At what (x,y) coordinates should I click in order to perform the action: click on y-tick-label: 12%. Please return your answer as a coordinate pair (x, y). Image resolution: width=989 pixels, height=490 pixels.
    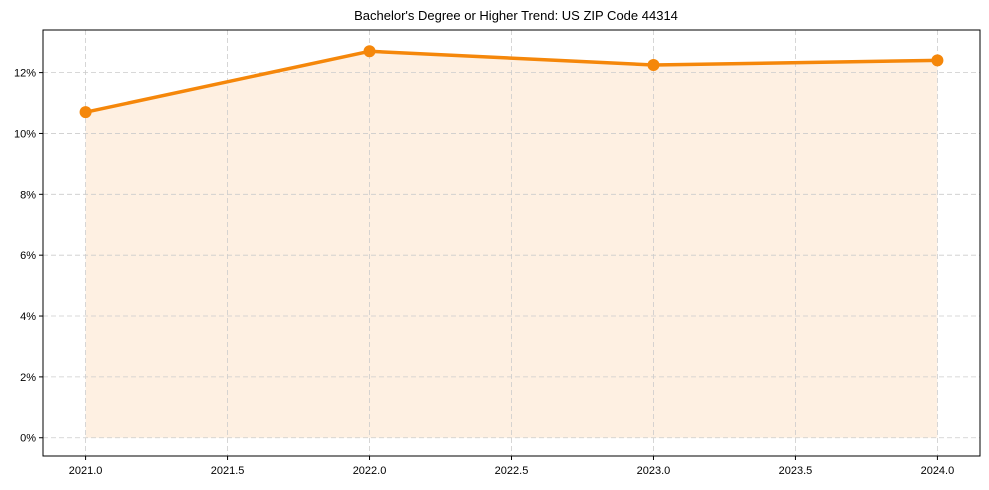
    Looking at the image, I should click on (25, 74).